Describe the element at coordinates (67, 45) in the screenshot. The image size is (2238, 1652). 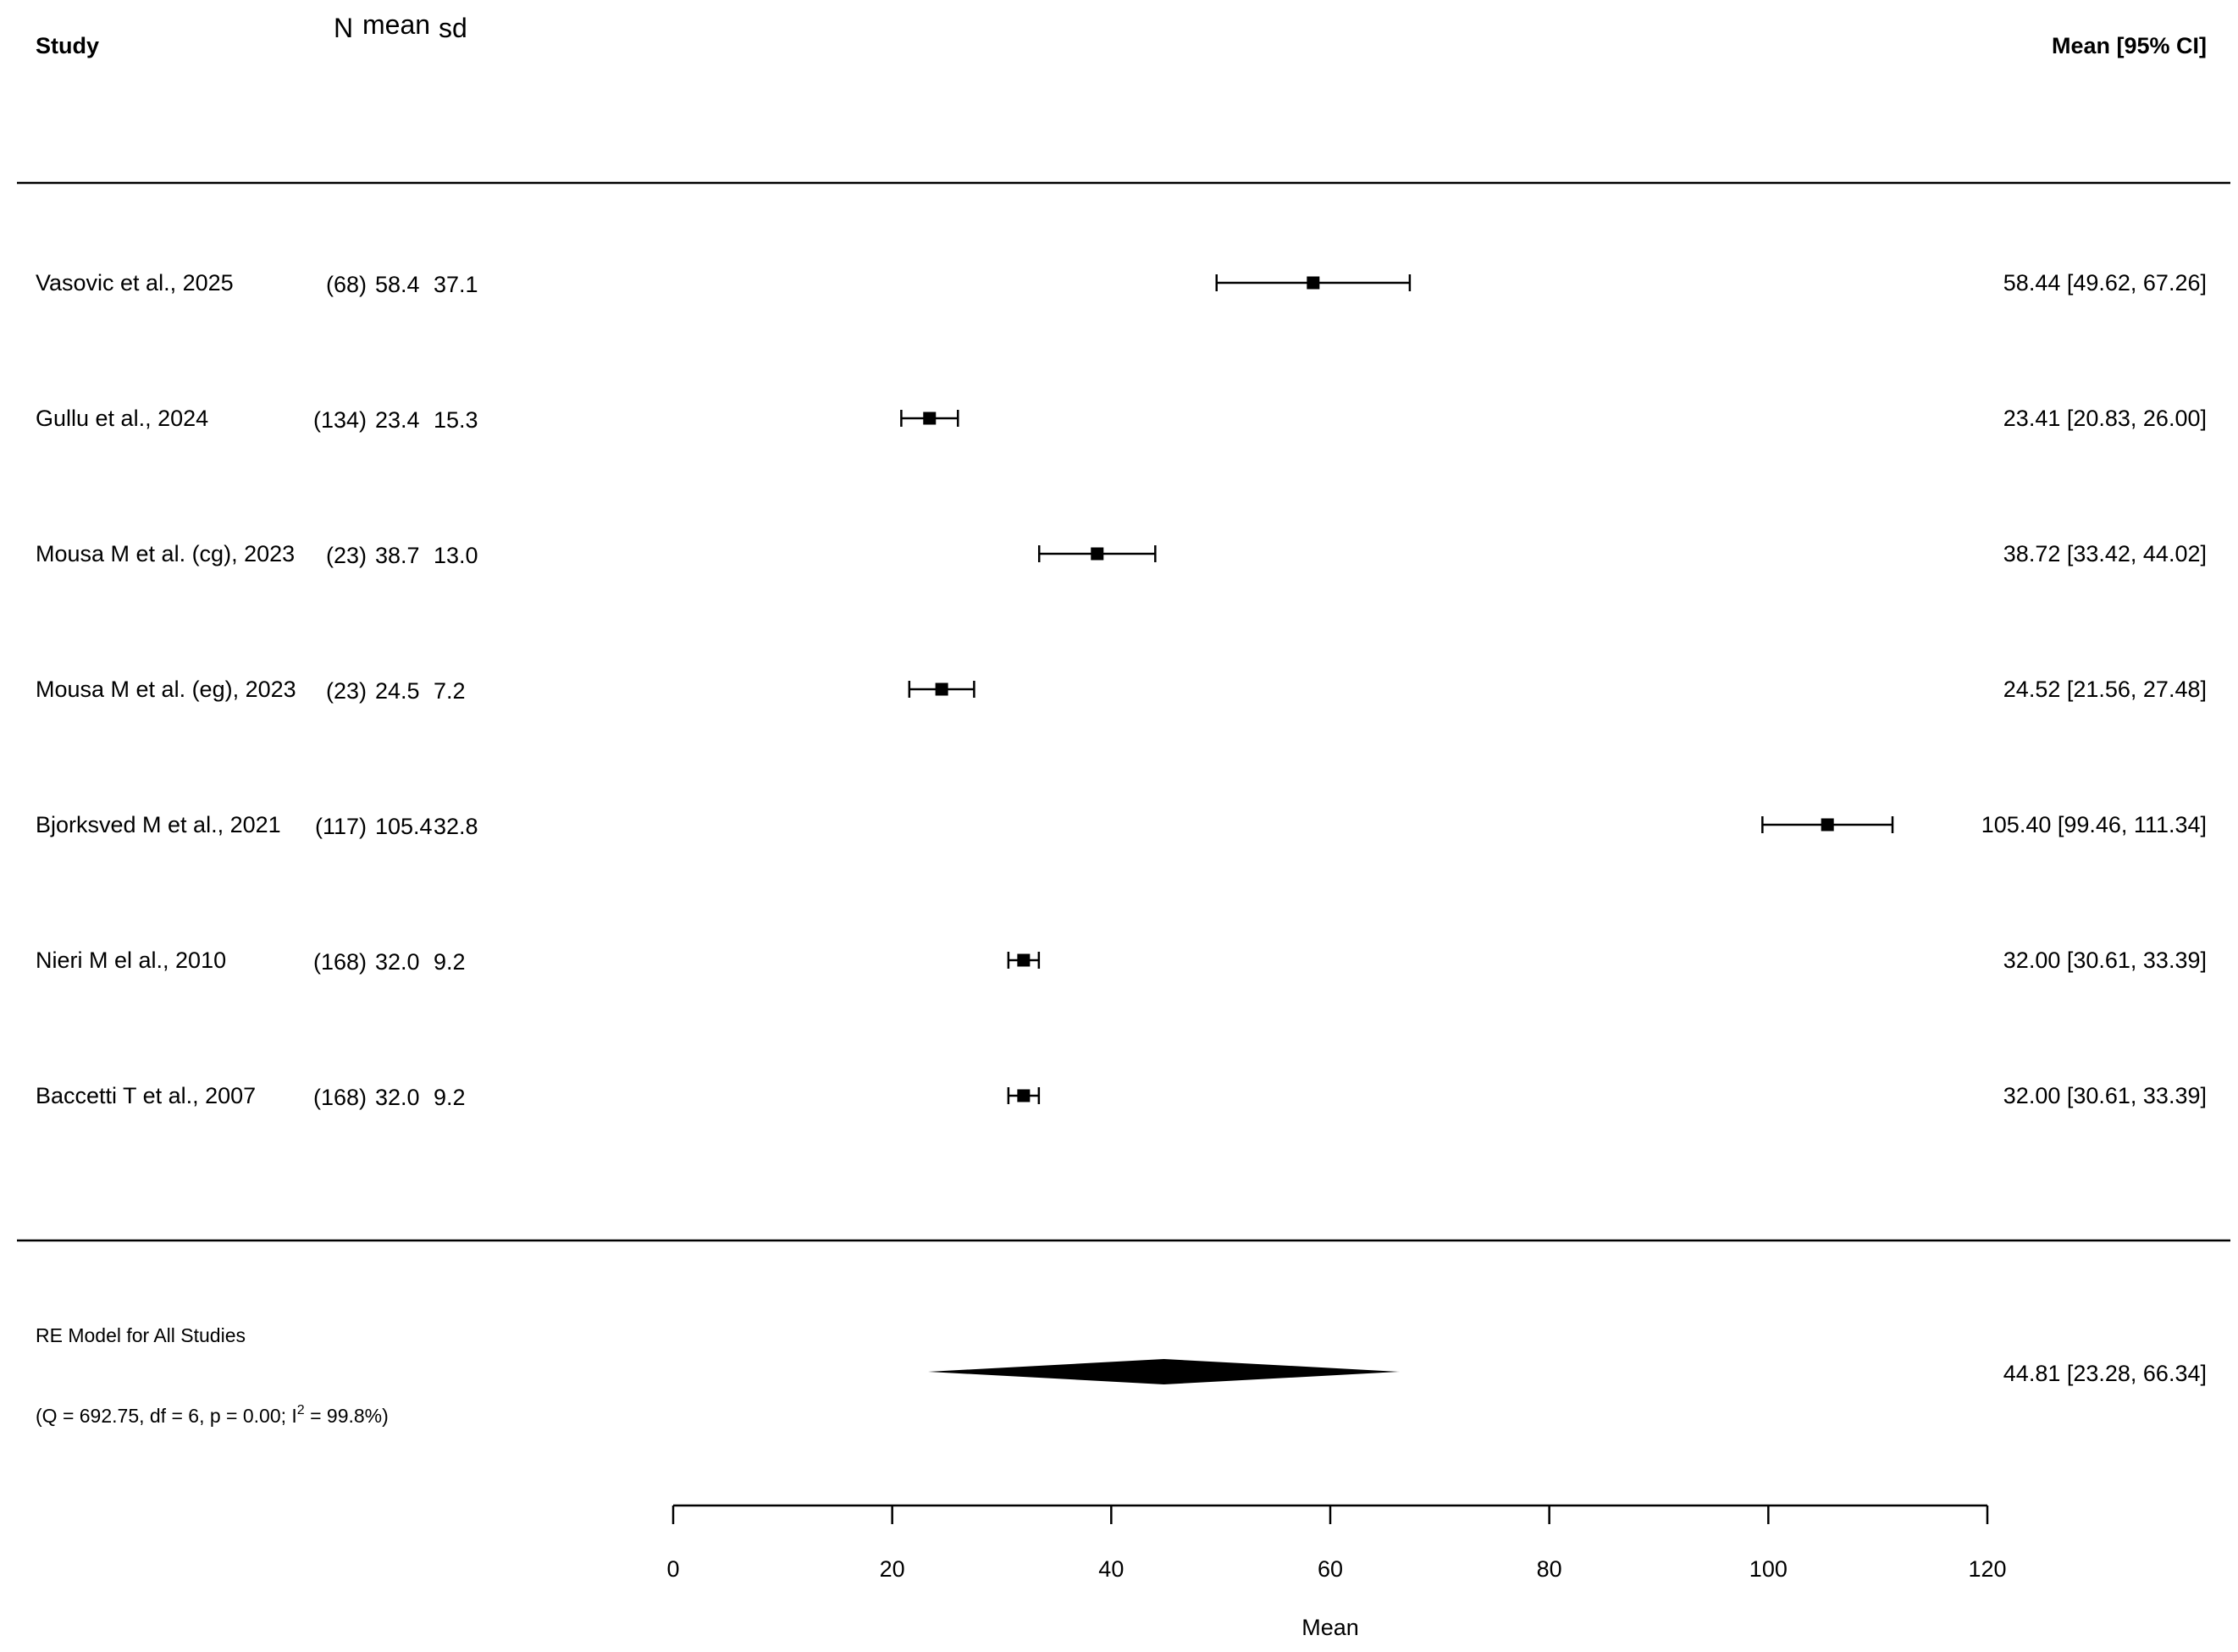
I see `header-study: Study` at that location.